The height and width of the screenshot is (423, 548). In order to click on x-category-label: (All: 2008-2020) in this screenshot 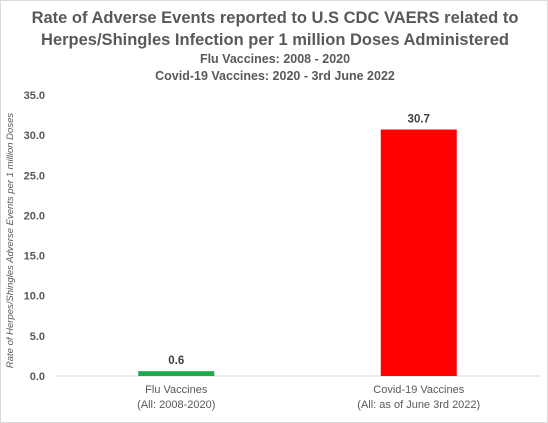, I will do `click(176, 405)`.